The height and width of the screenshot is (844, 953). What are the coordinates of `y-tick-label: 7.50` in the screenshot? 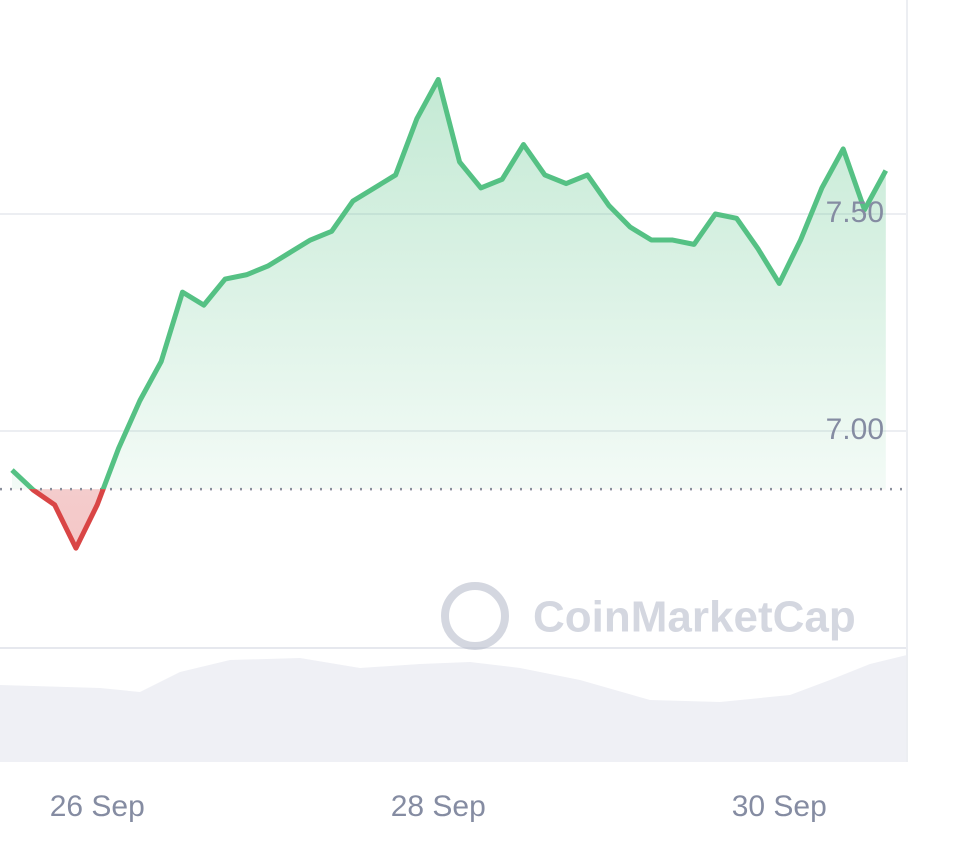 It's located at (855, 212).